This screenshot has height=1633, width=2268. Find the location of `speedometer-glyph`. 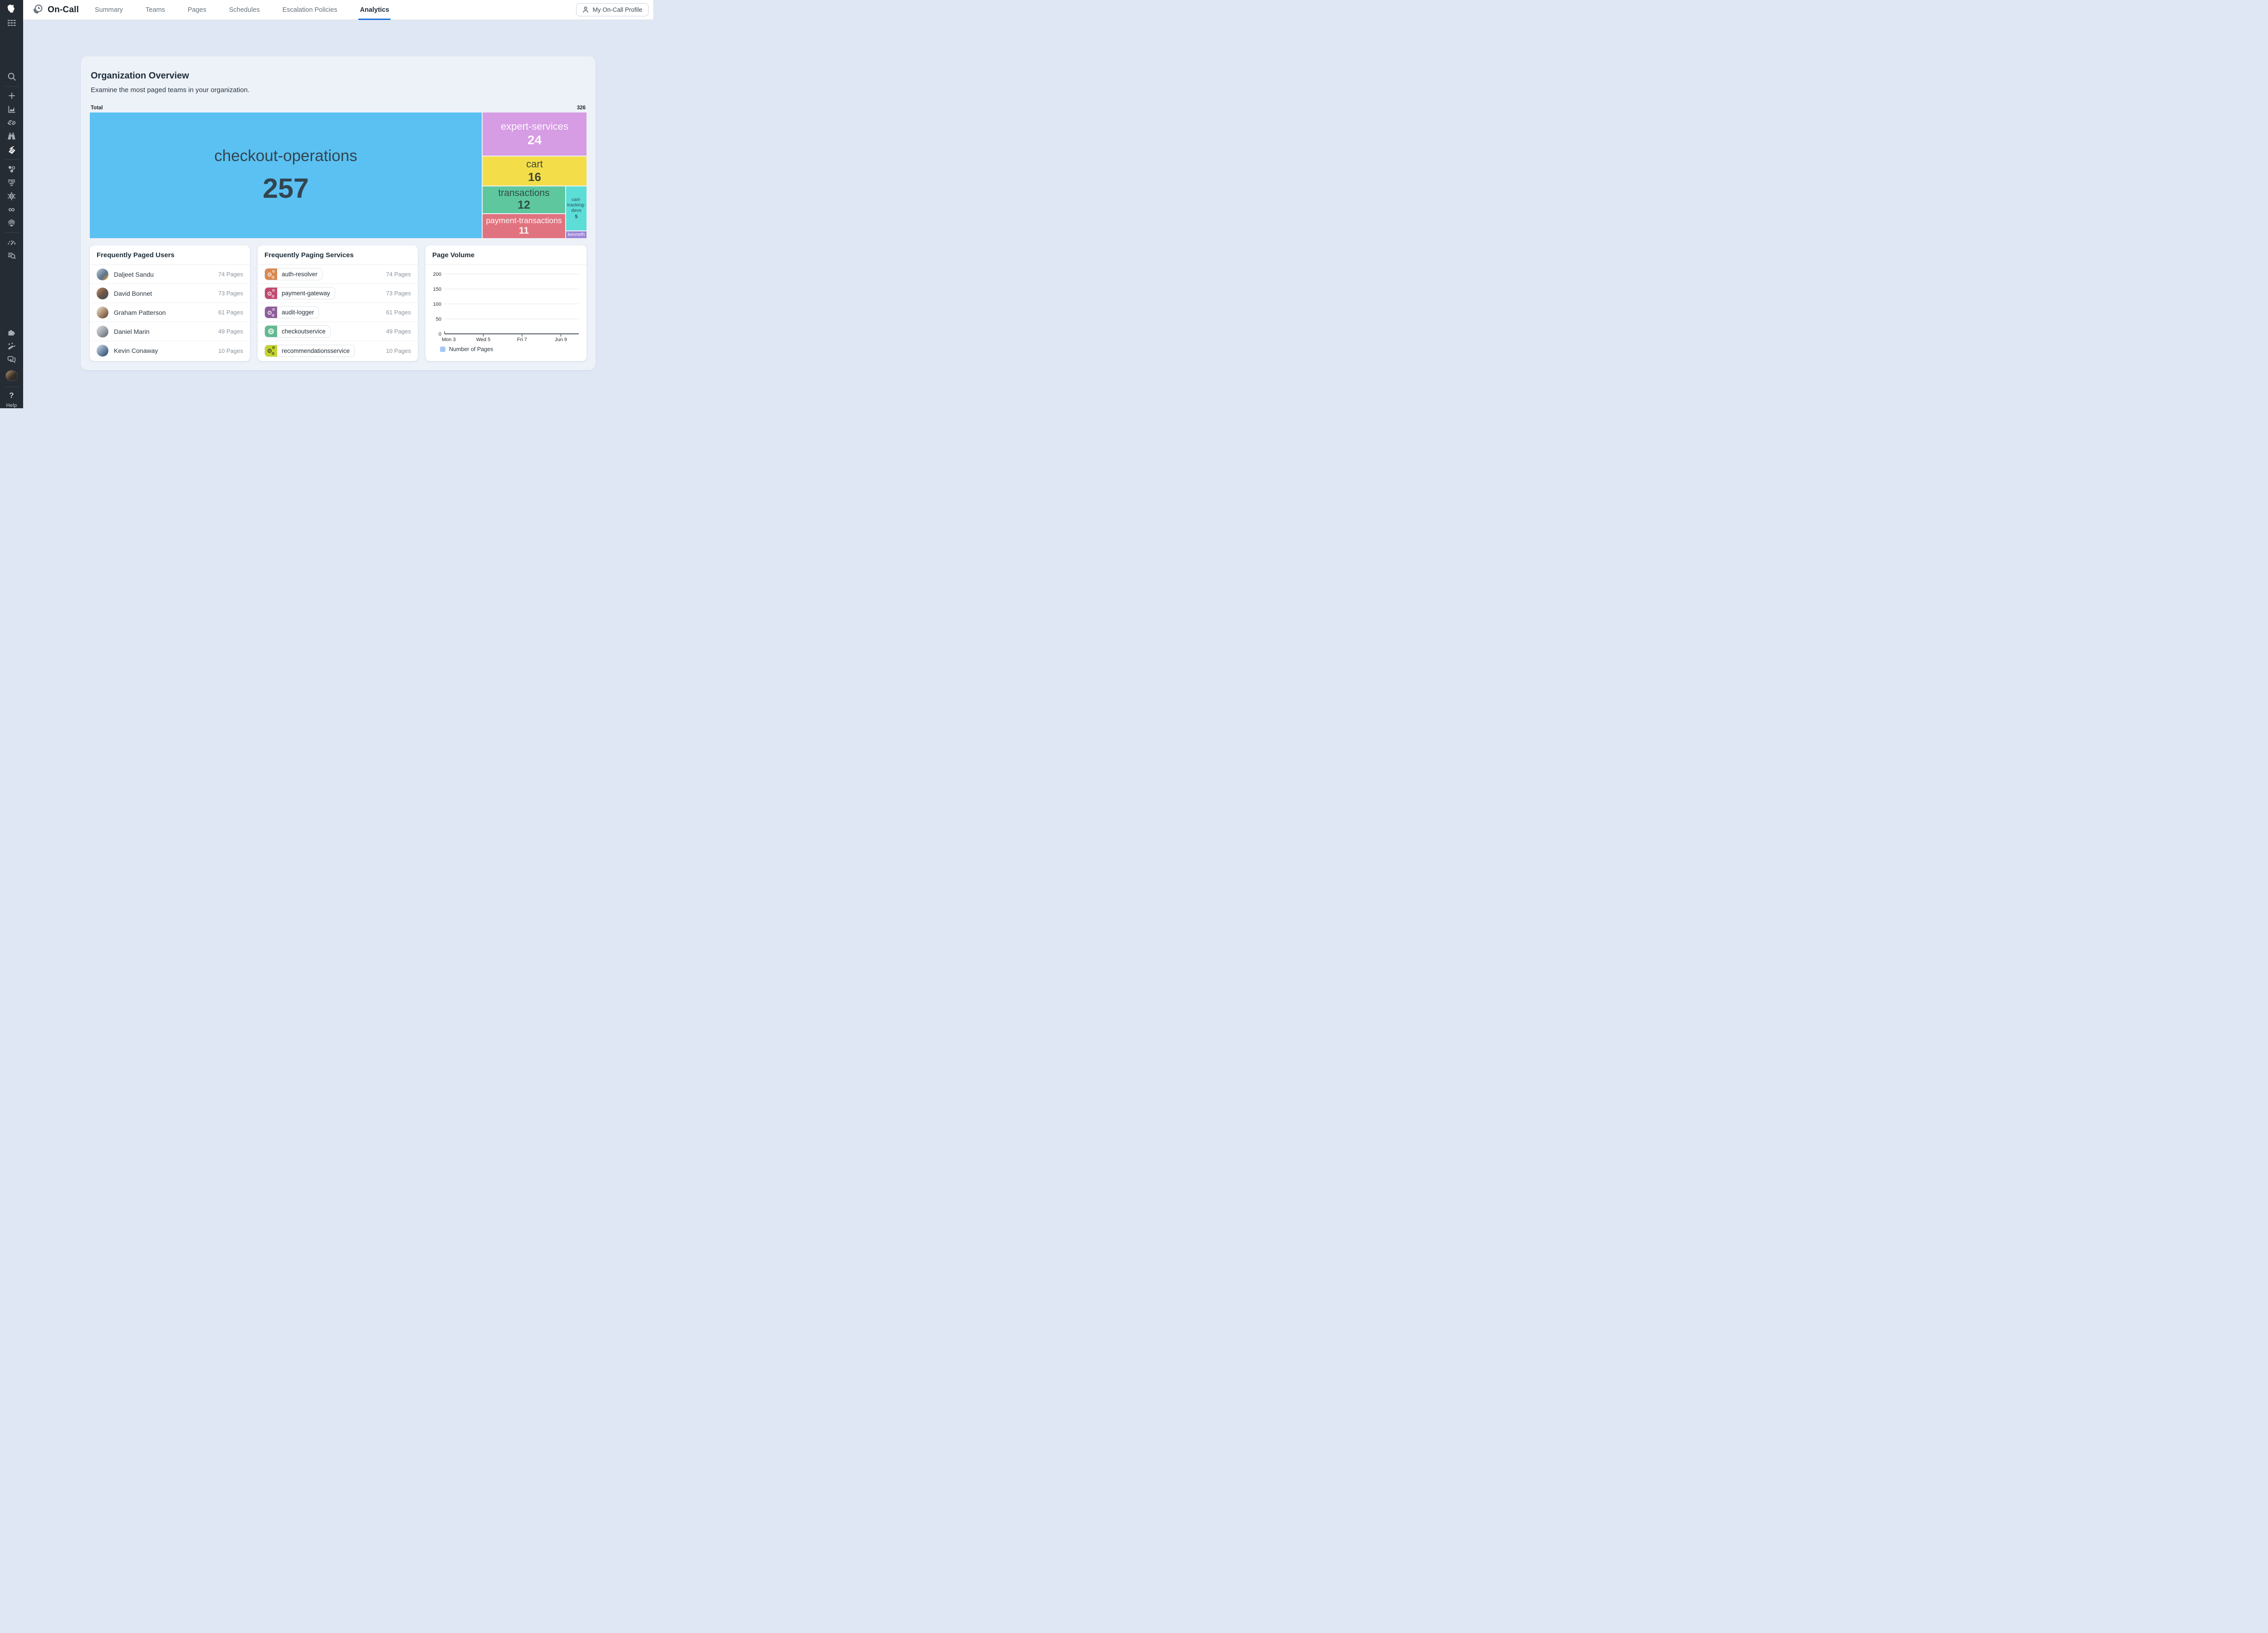

speedometer-glyph is located at coordinates (12, 242).